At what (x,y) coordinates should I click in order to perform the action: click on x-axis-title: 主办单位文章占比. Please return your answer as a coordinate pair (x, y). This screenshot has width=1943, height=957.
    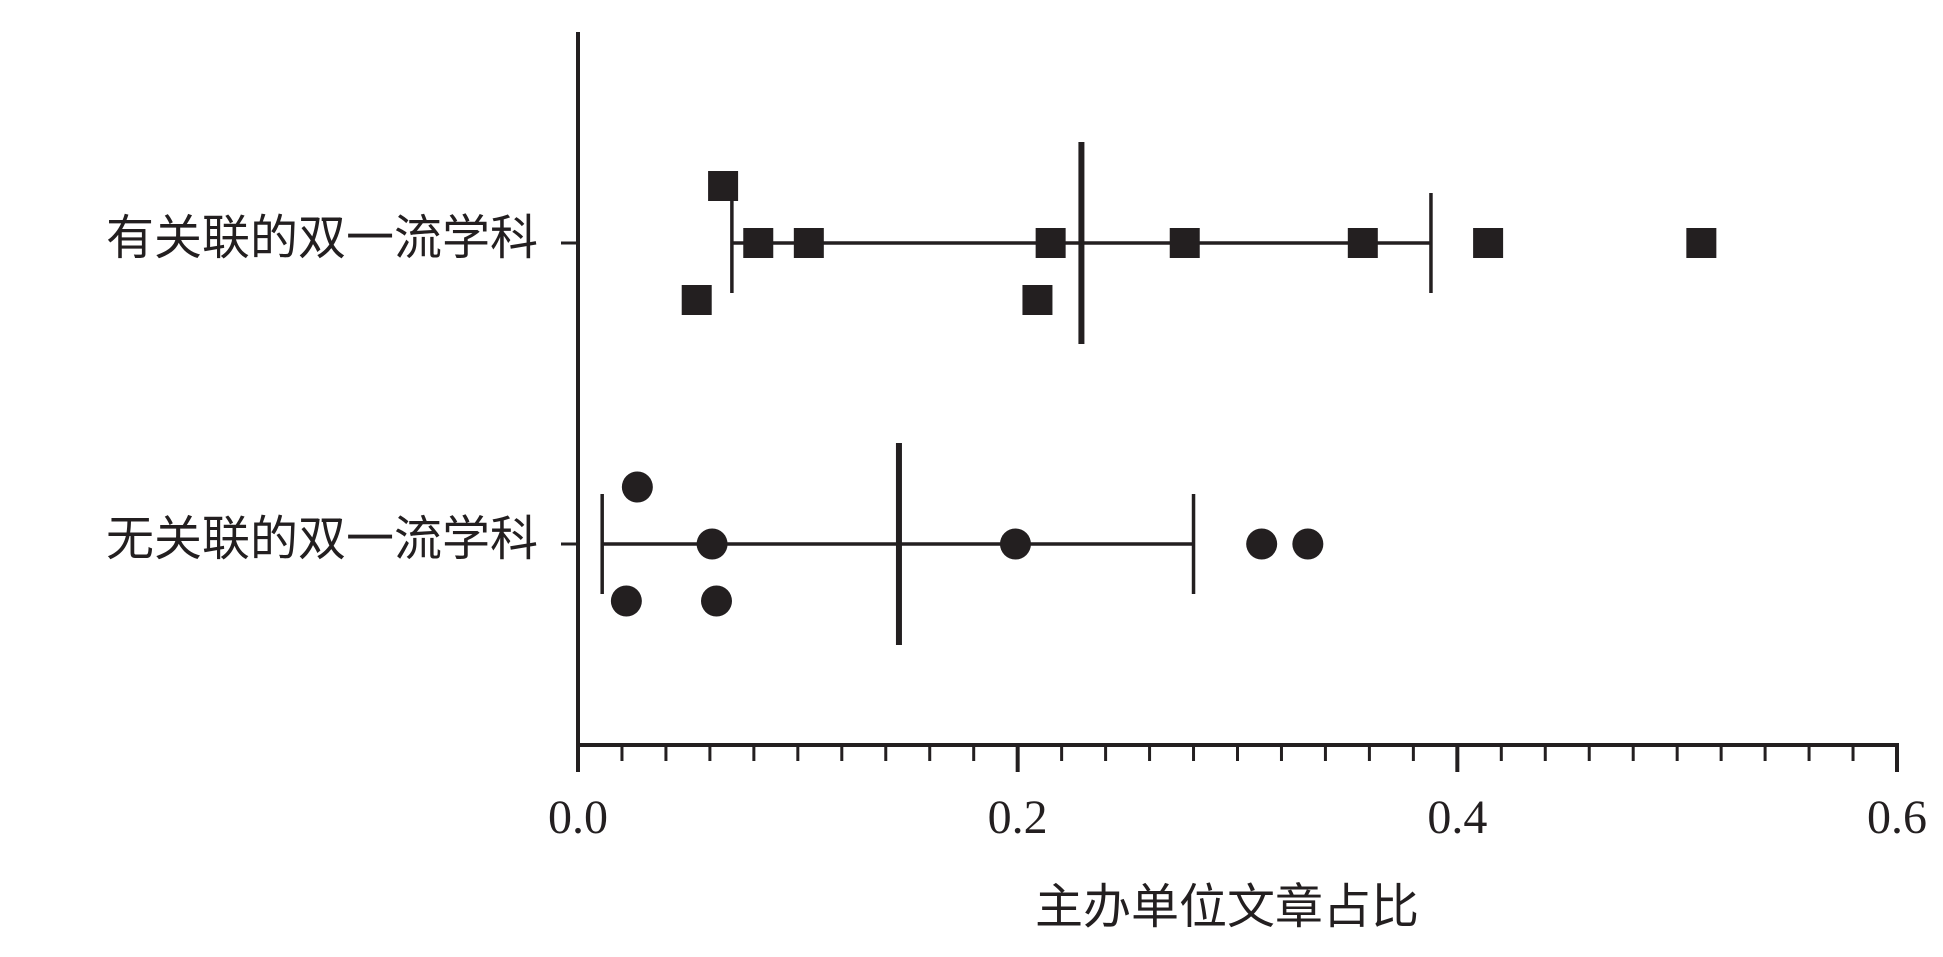
    Looking at the image, I should click on (1227, 907).